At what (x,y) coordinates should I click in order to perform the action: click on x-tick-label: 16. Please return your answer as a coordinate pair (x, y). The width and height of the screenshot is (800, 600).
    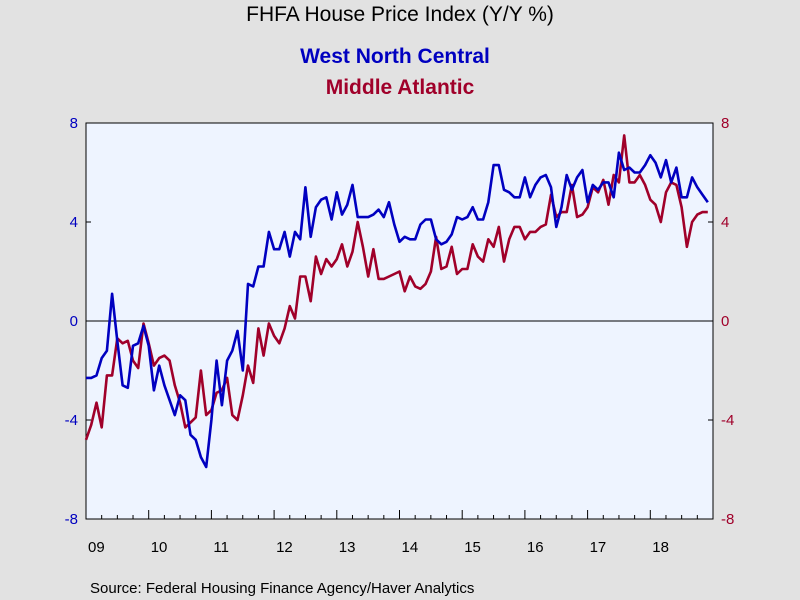
    Looking at the image, I should click on (535, 547).